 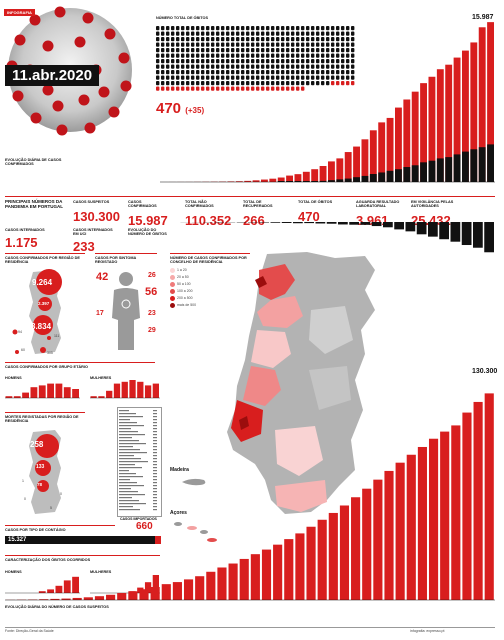 I want to click on contact-title: CASOS POR TIPO DE CONTÁGIO, so click(x=35, y=530).